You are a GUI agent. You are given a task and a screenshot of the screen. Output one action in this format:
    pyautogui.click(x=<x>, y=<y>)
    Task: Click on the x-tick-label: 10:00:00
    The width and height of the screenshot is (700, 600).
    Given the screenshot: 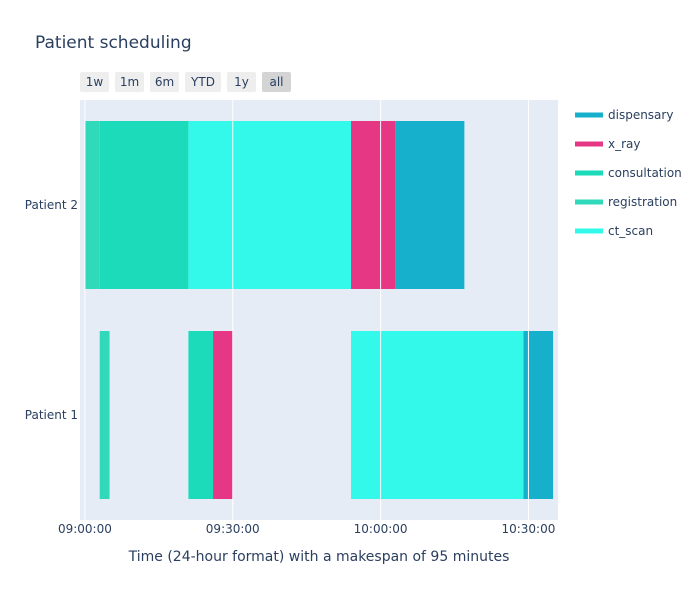 What is the action you would take?
    pyautogui.click(x=381, y=529)
    